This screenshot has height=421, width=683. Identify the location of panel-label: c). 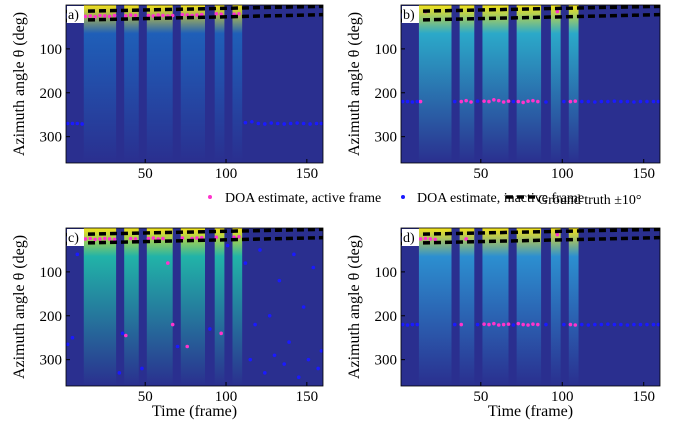
(73, 238).